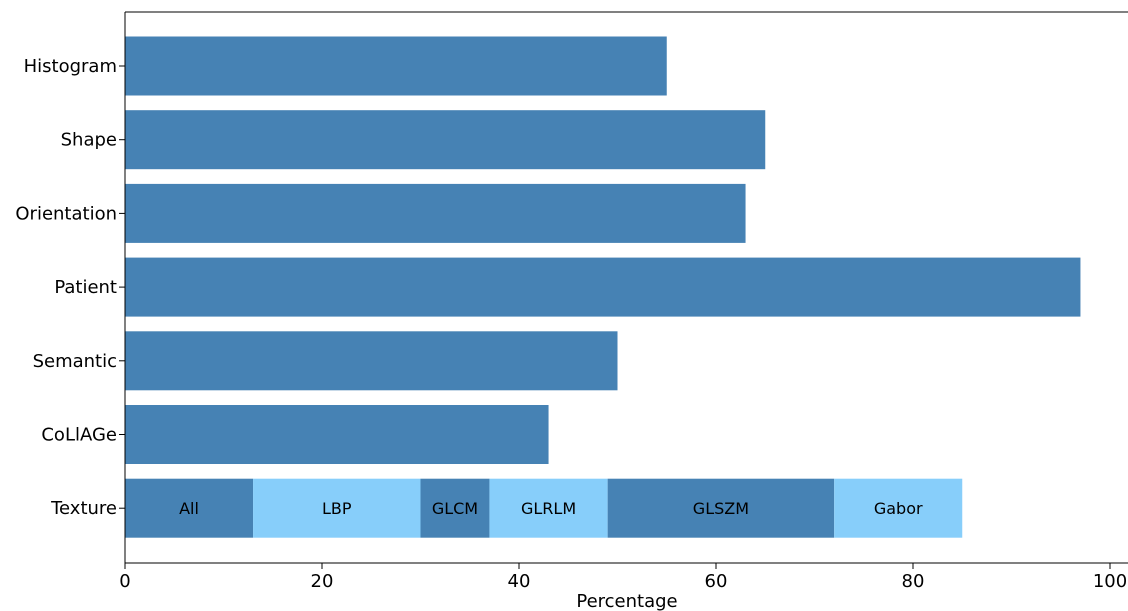 The height and width of the screenshot is (611, 1128). Describe the element at coordinates (445, 140) in the screenshot. I see `bar-shape` at that location.